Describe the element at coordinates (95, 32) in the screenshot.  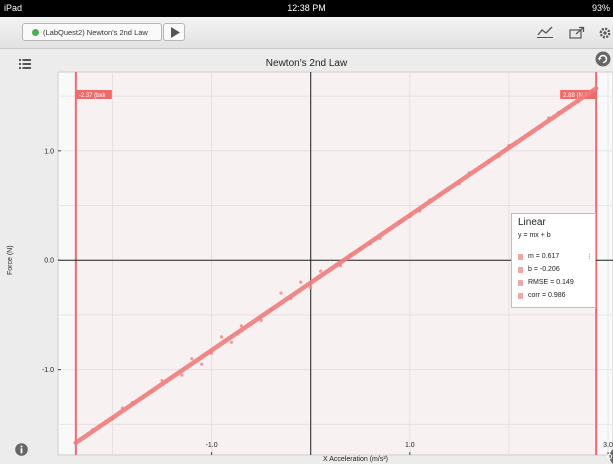
I see `source-tab-label: (LabQuest2) Newton's 2nd Law` at that location.